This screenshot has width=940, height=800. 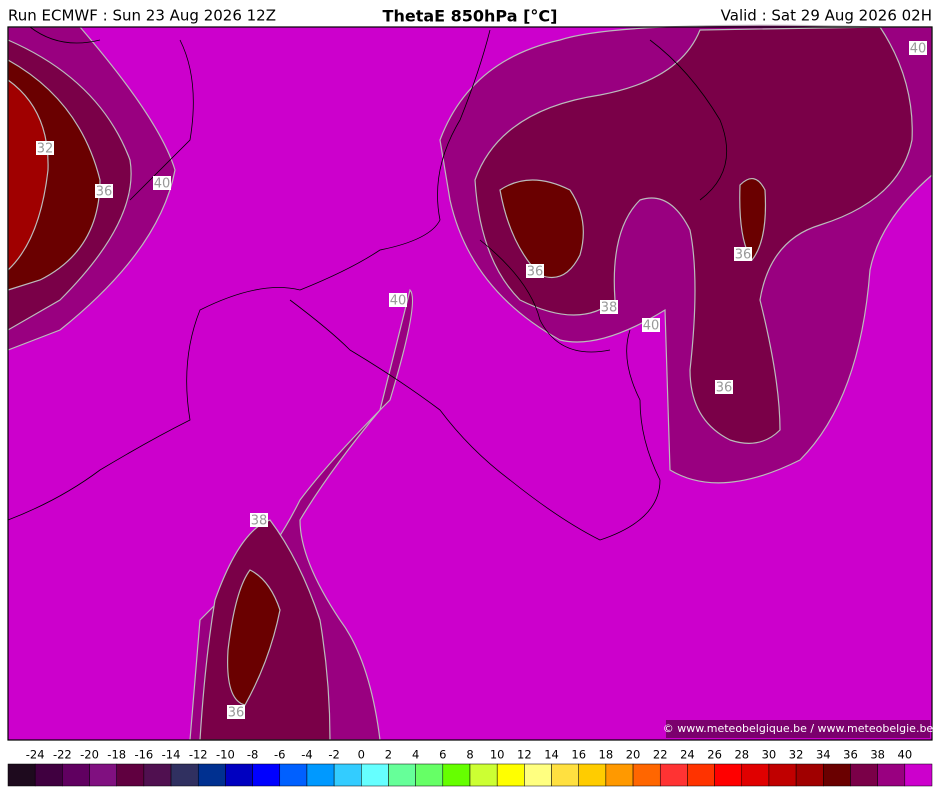 I want to click on colorbar-label: -18, so click(x=116, y=755).